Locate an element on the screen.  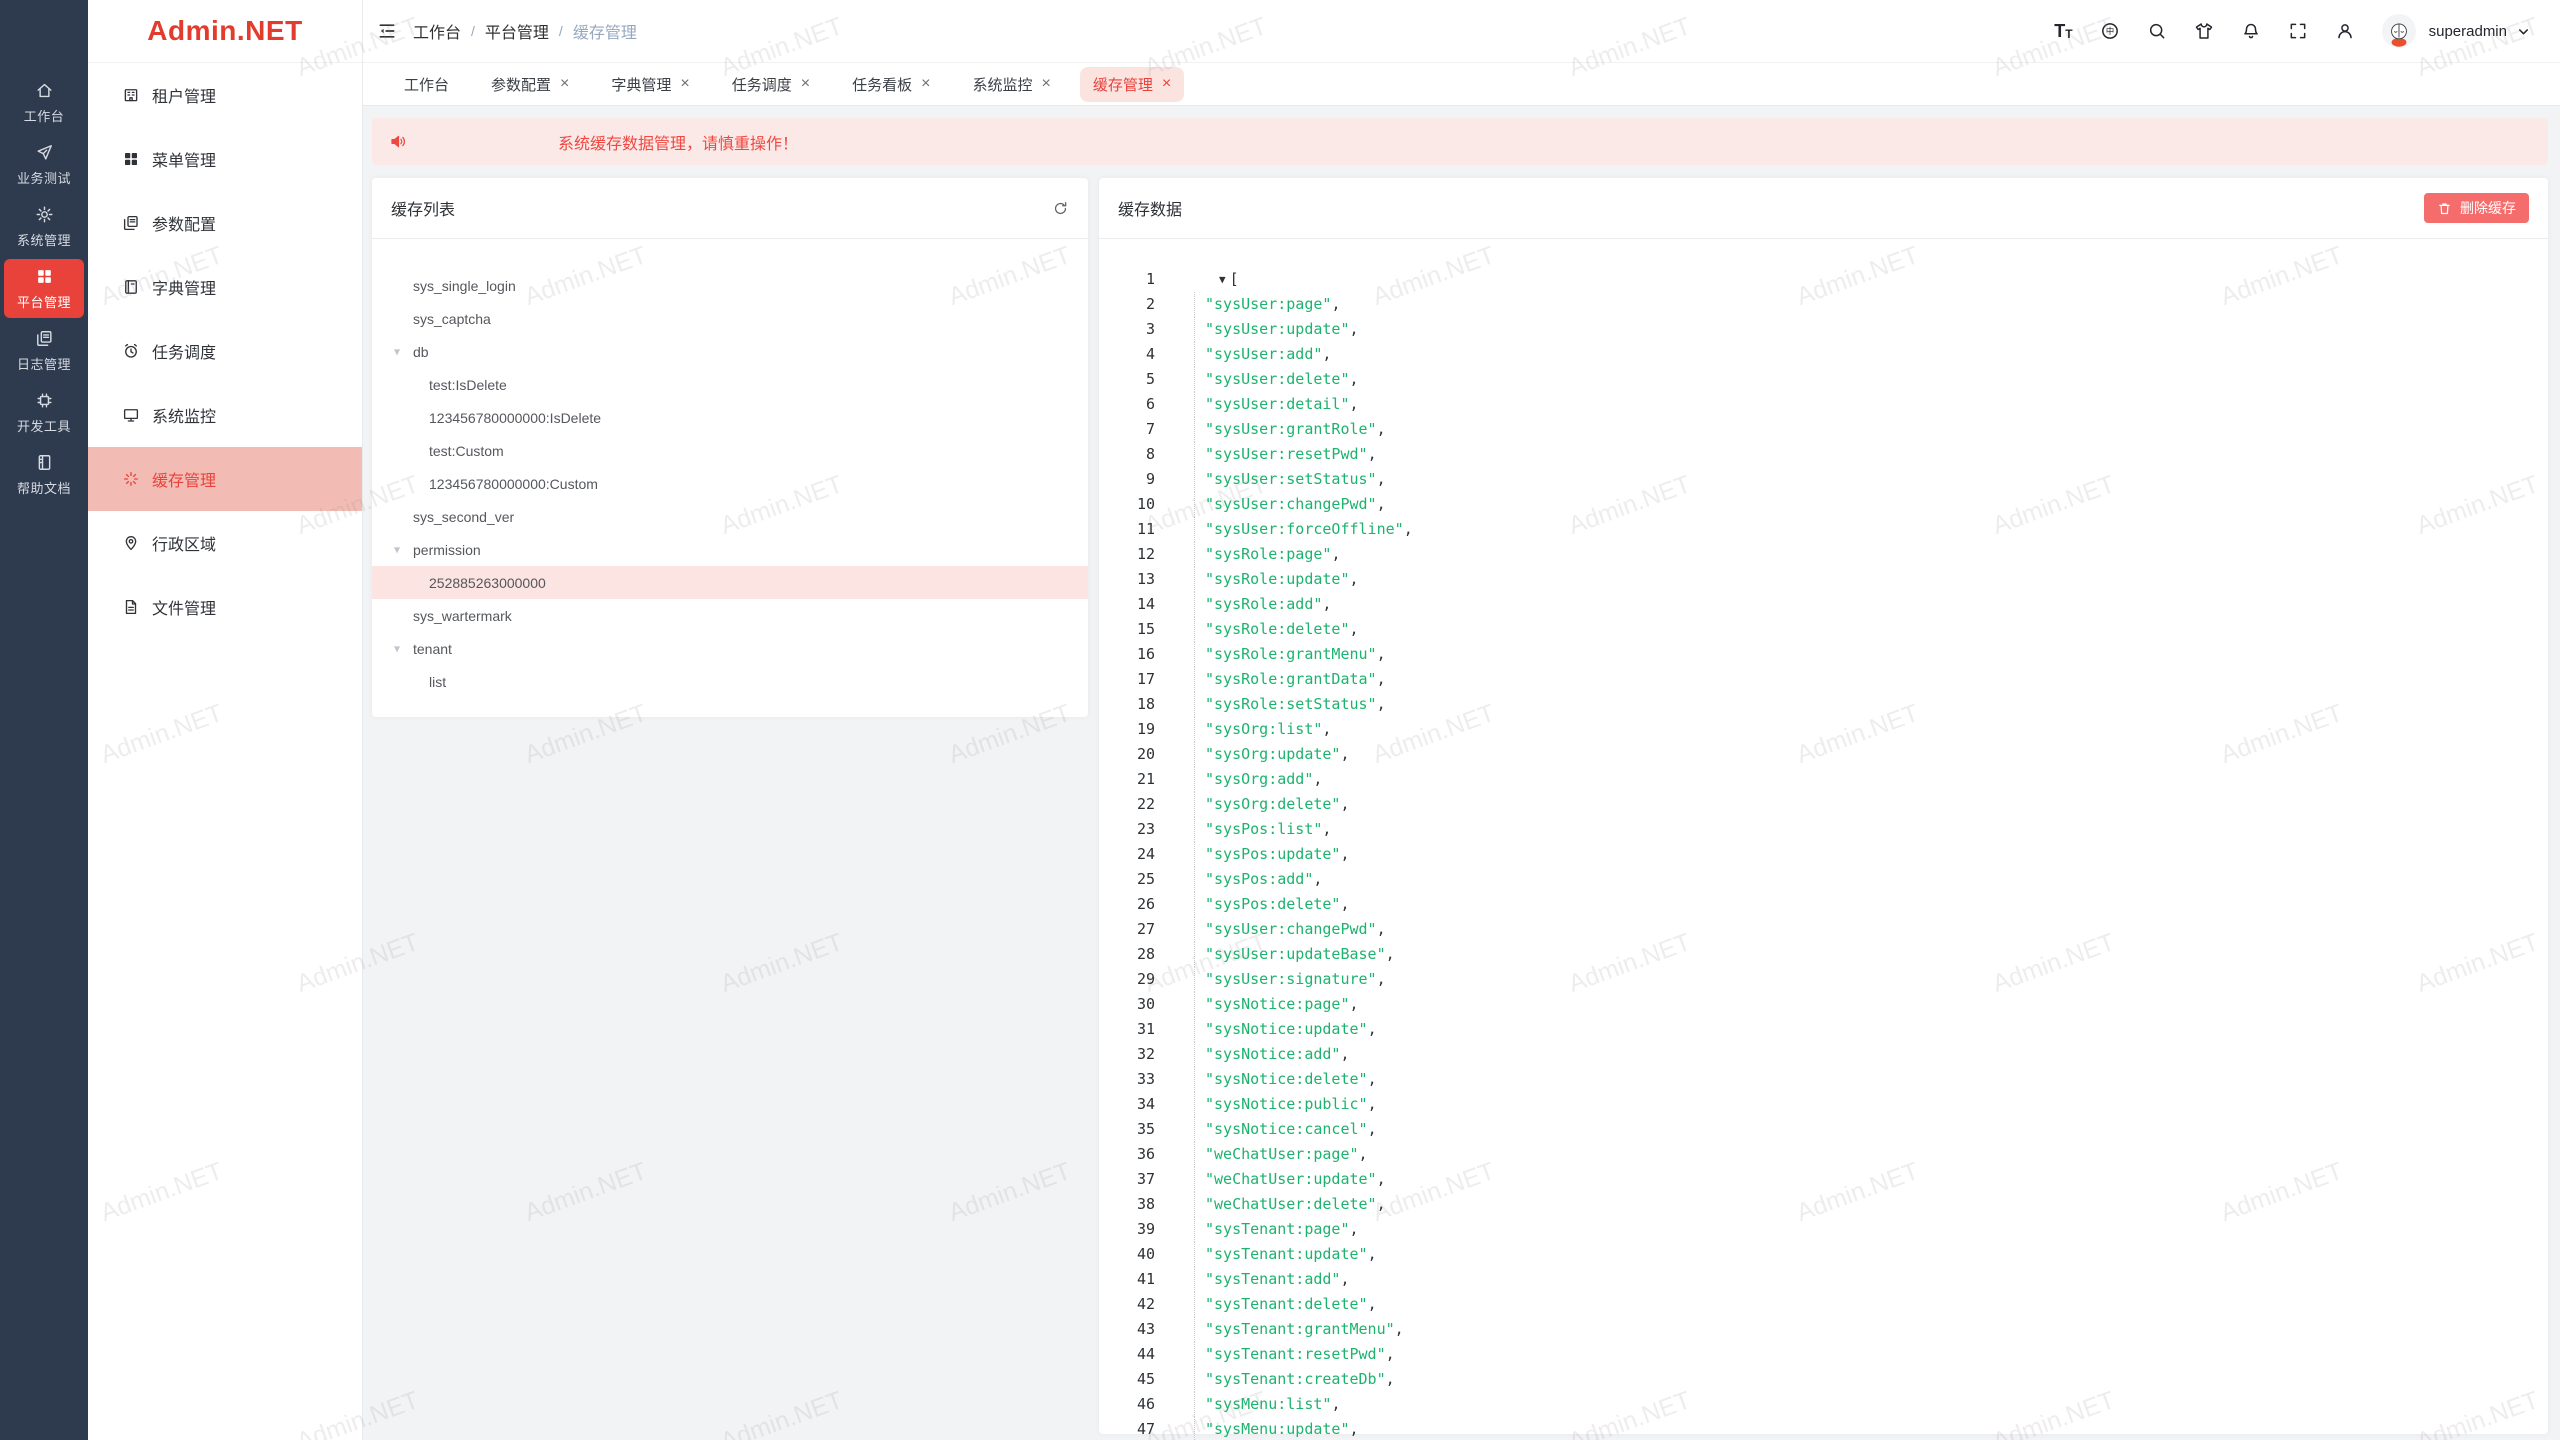
json-line: 11 "sysUser:forceOffline", is located at coordinates (1823, 529).